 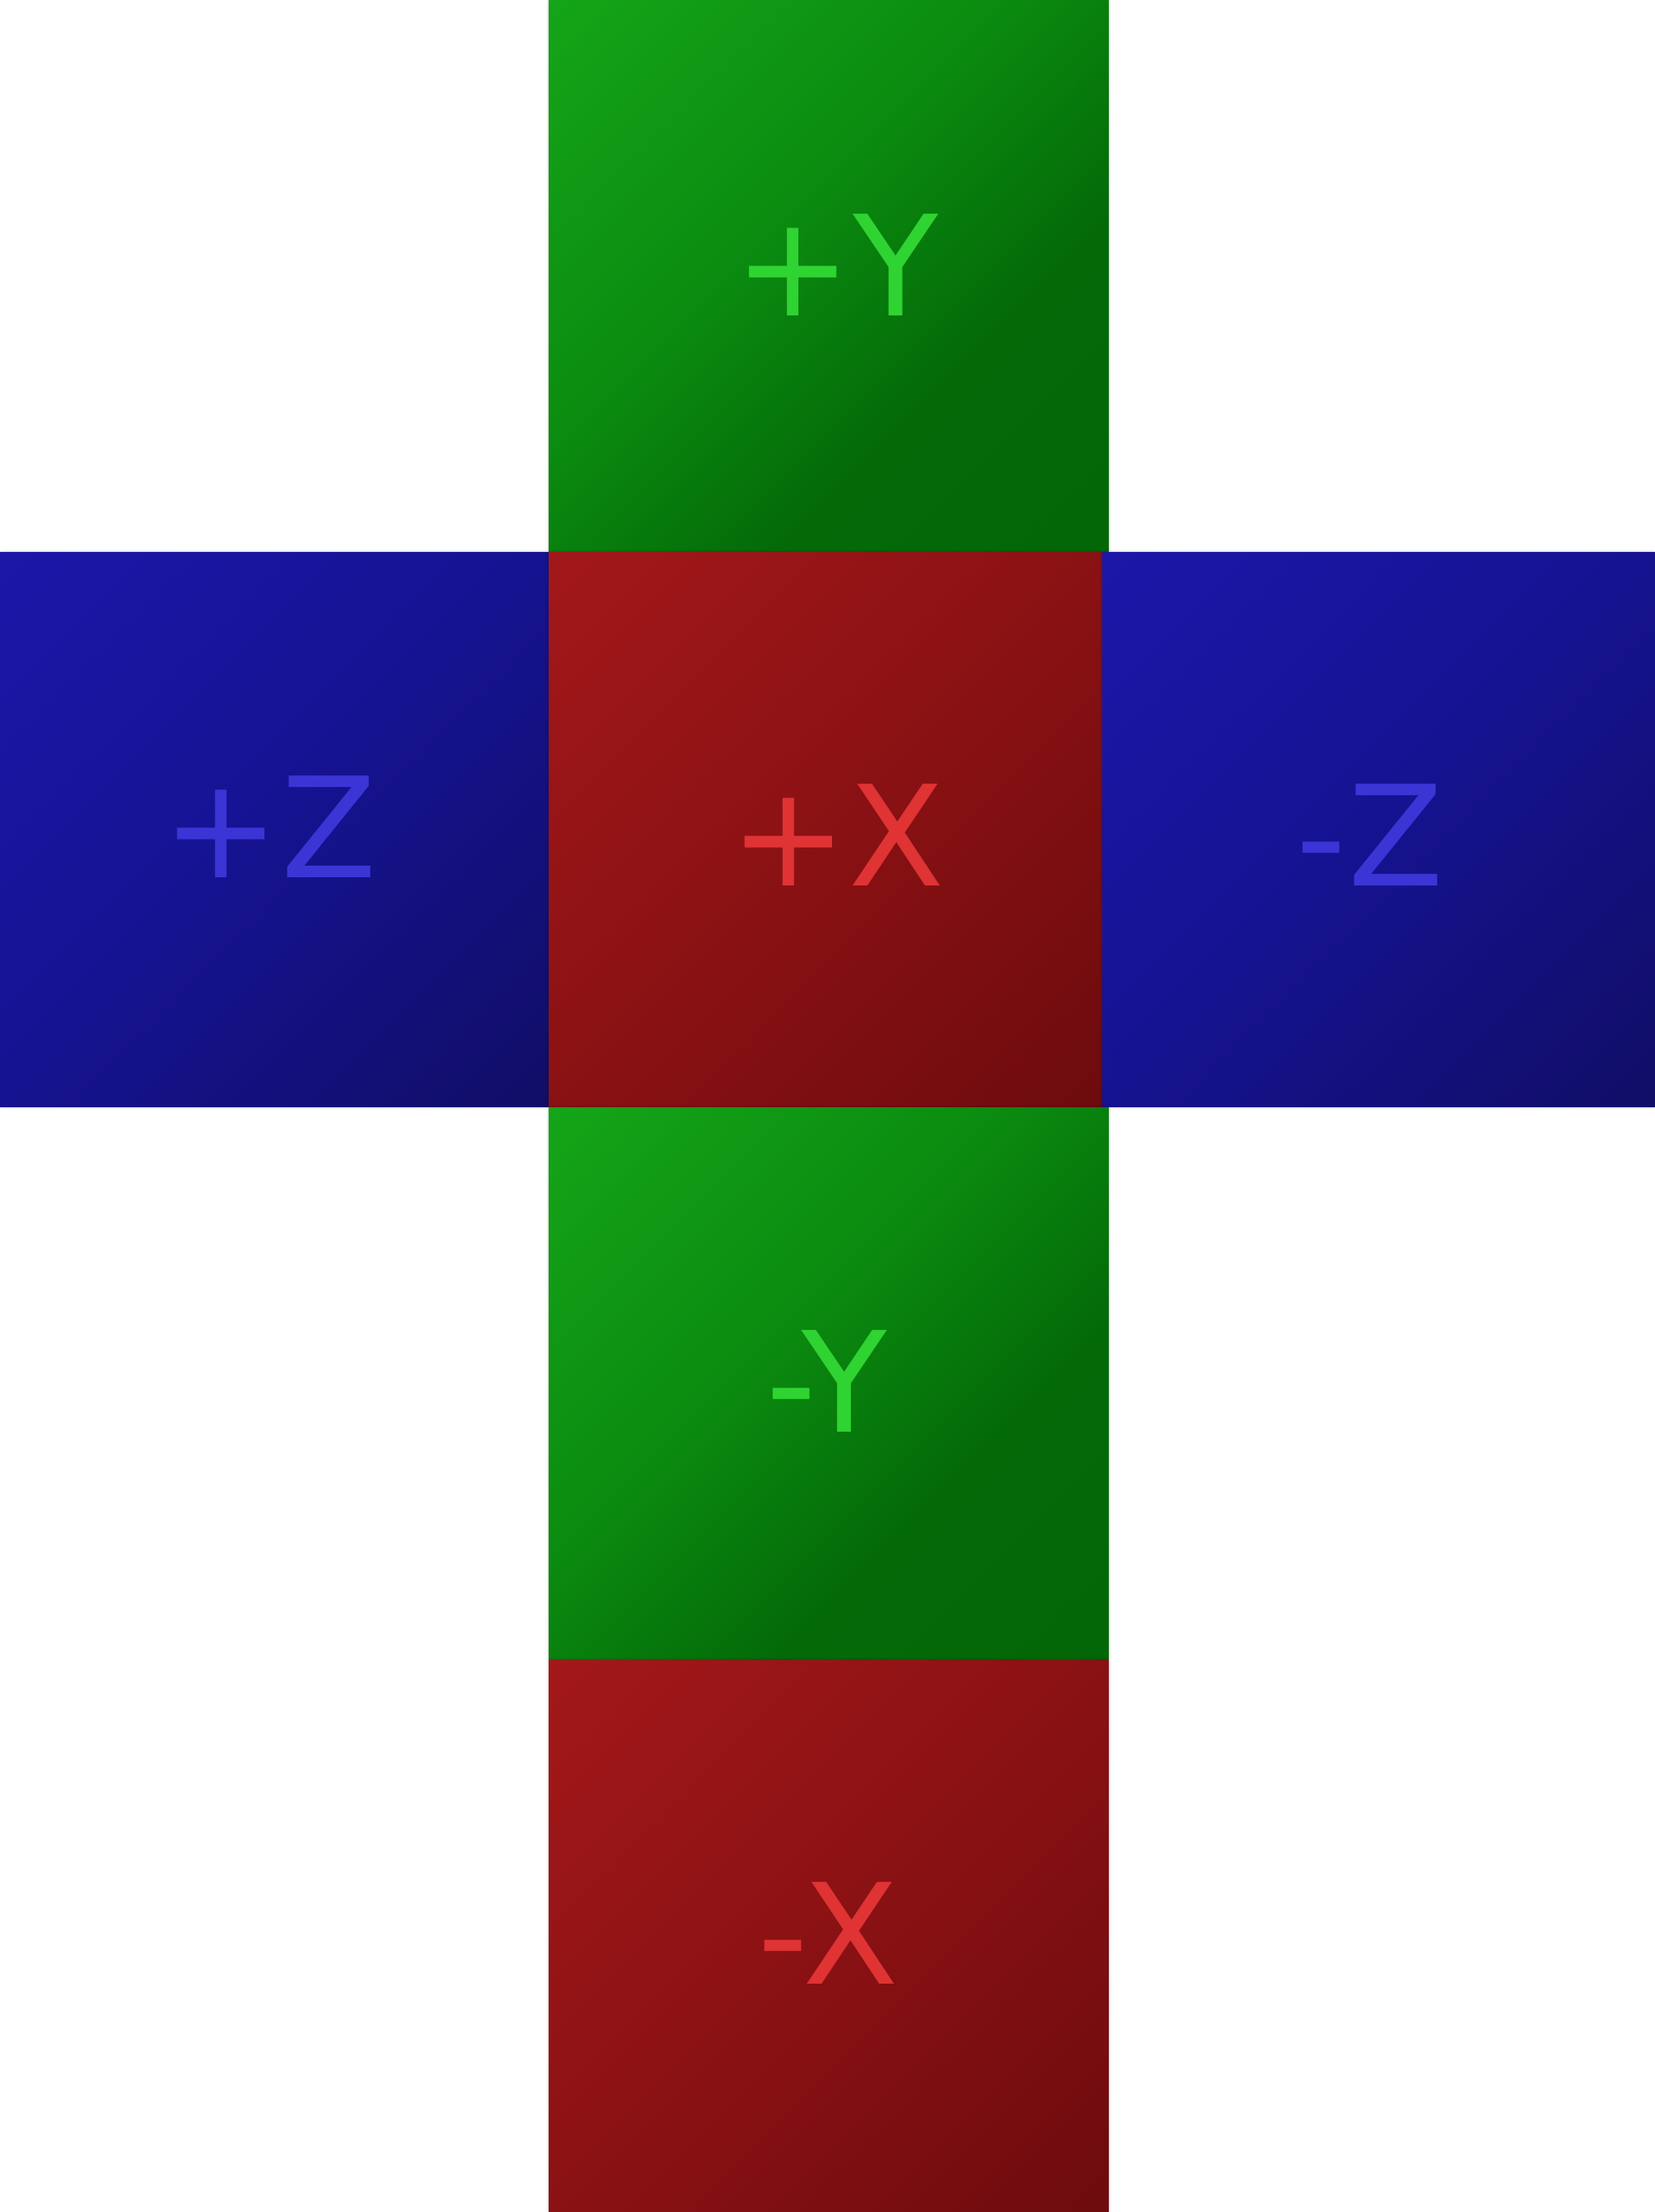 I want to click on face-negative-y: -Y, so click(x=829, y=1383).